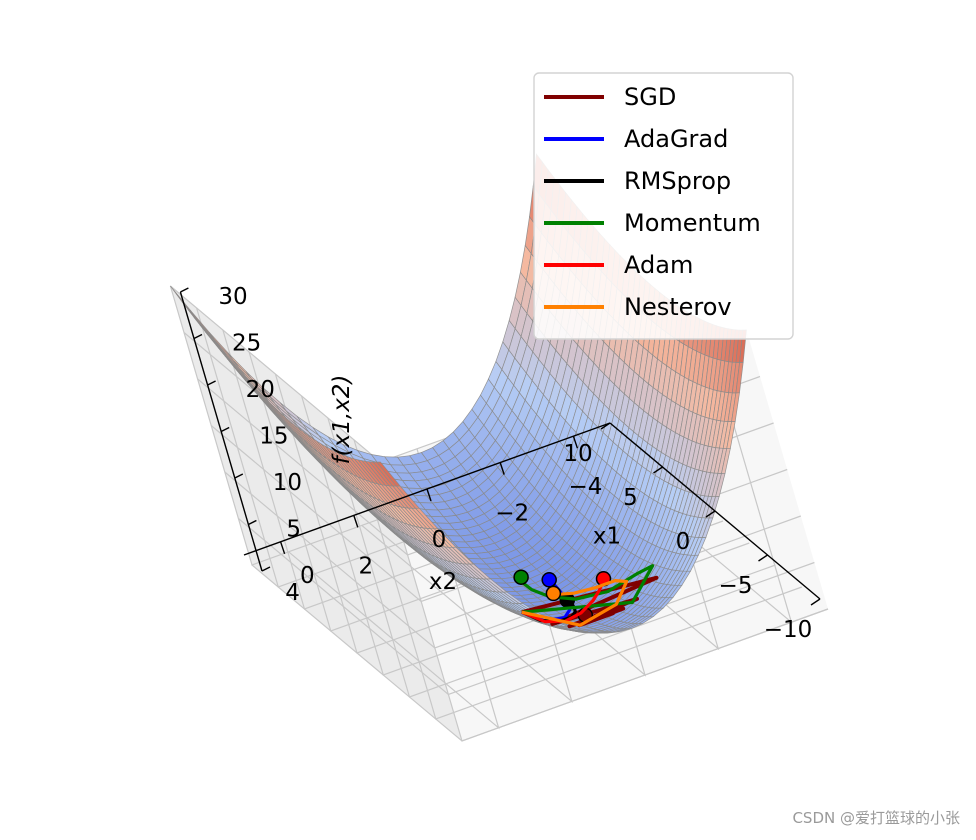  Describe the element at coordinates (788, 630) in the screenshot. I see `x1-tick-label: −10` at that location.